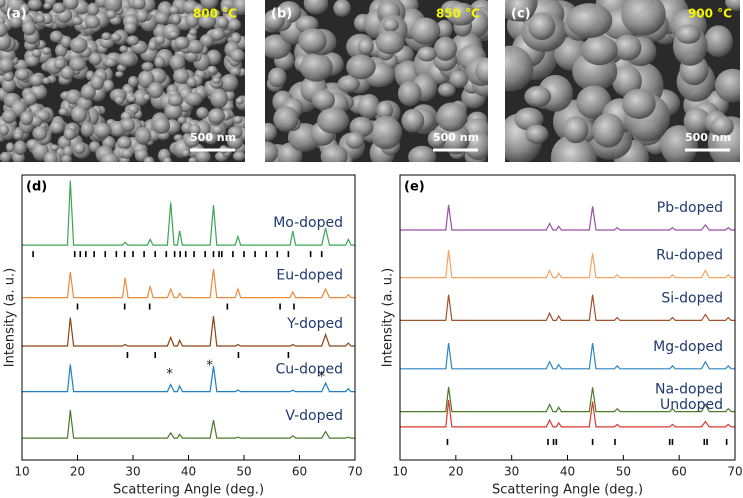 This screenshot has width=743, height=498. Describe the element at coordinates (708, 137) in the screenshot. I see `scale-bar-label: 500 nm` at that location.